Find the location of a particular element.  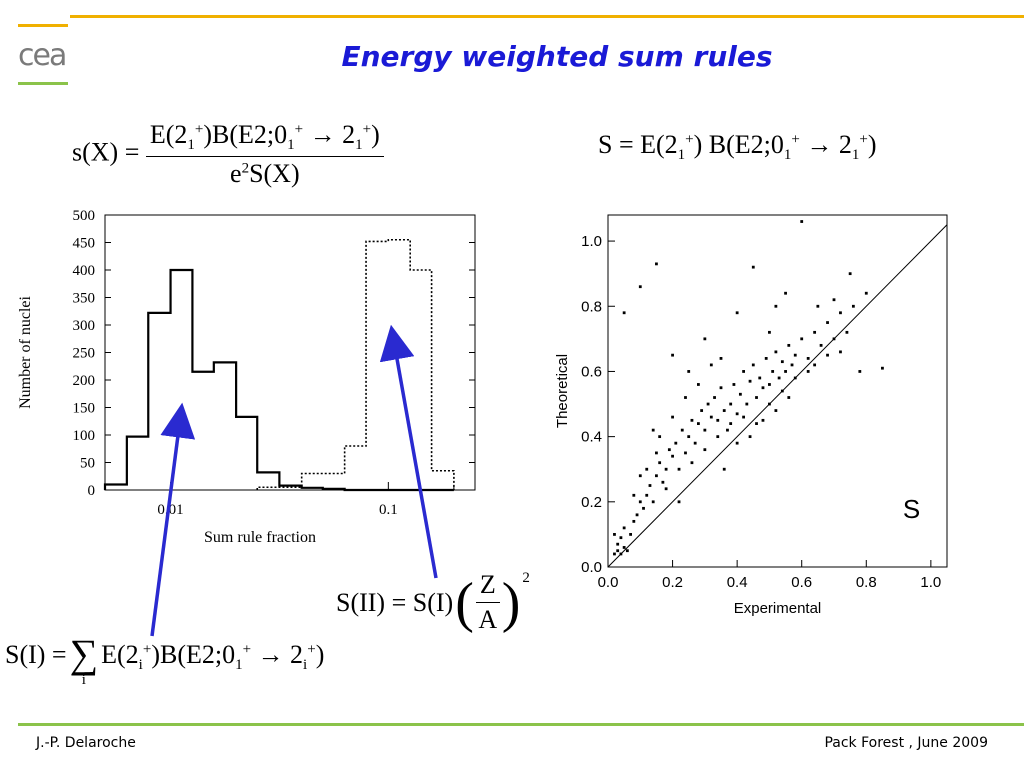

footer-event: Pack Forest , June 2009 is located at coordinates (906, 743).